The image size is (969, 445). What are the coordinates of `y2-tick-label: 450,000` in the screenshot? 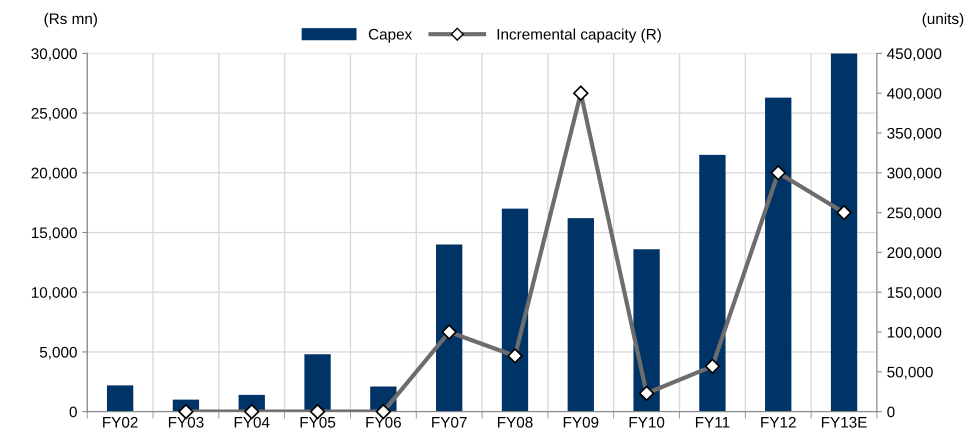 It's located at (914, 54).